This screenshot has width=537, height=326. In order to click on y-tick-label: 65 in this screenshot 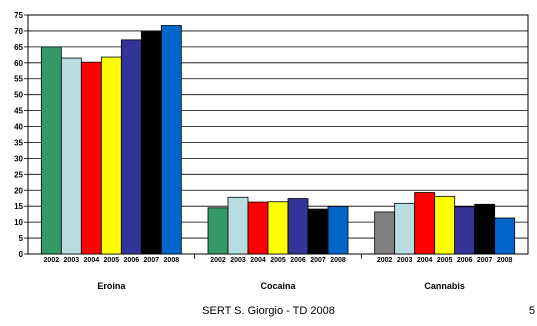, I will do `click(18, 47)`.